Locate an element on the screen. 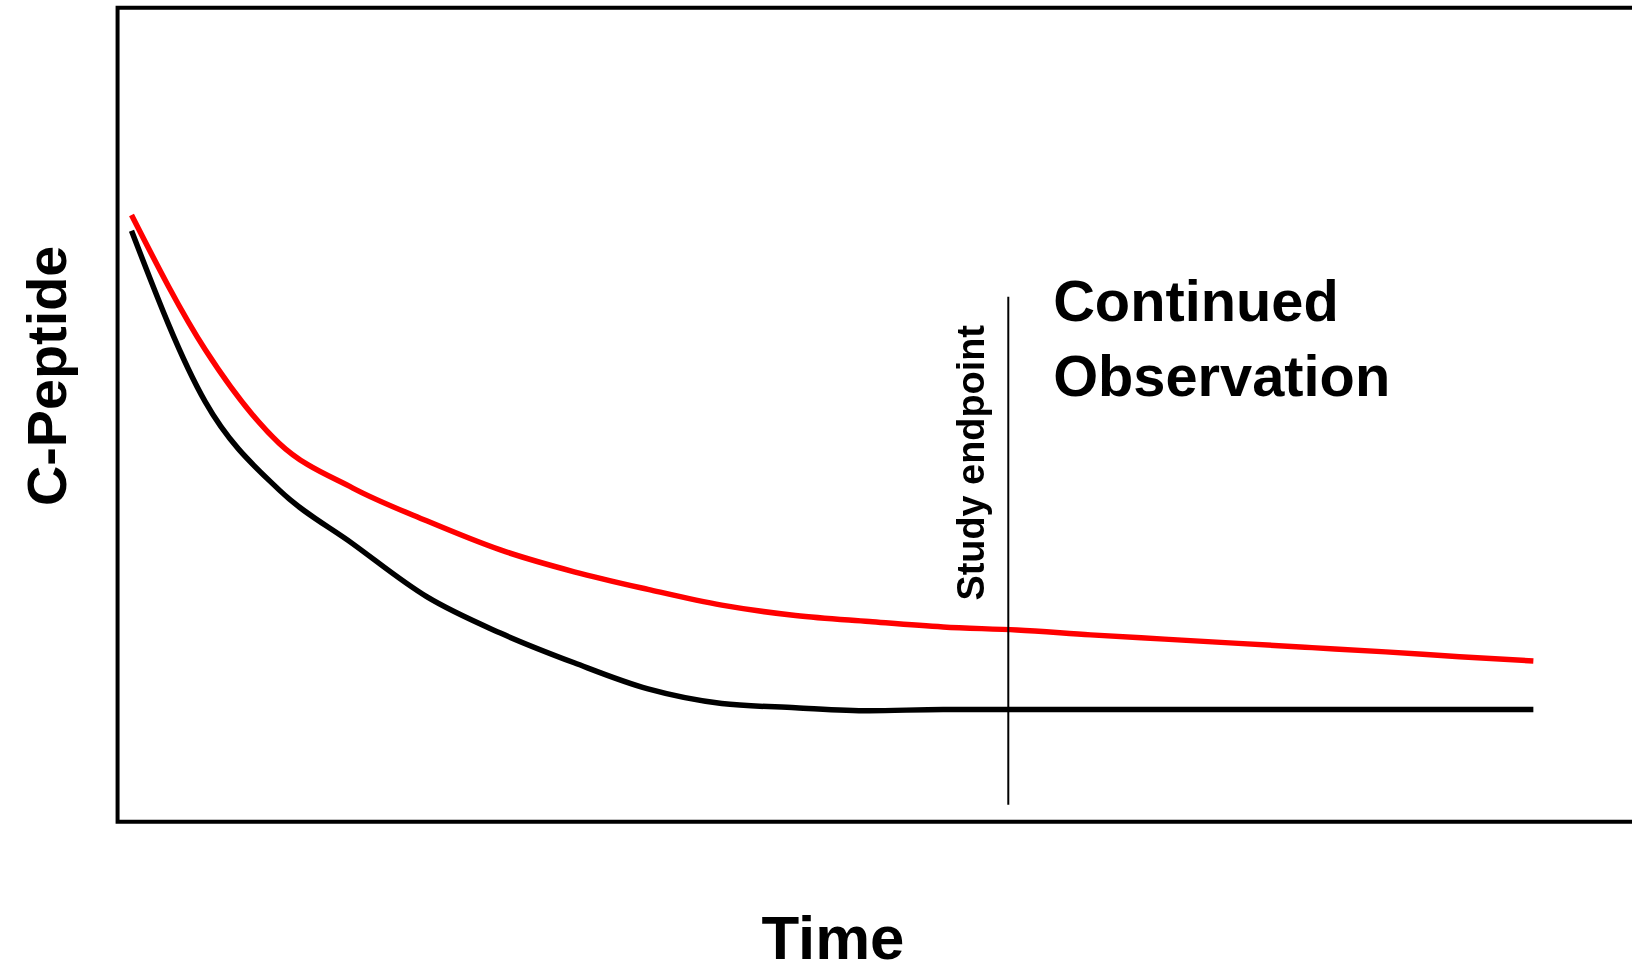  x-axis-title: Time is located at coordinates (833, 937).